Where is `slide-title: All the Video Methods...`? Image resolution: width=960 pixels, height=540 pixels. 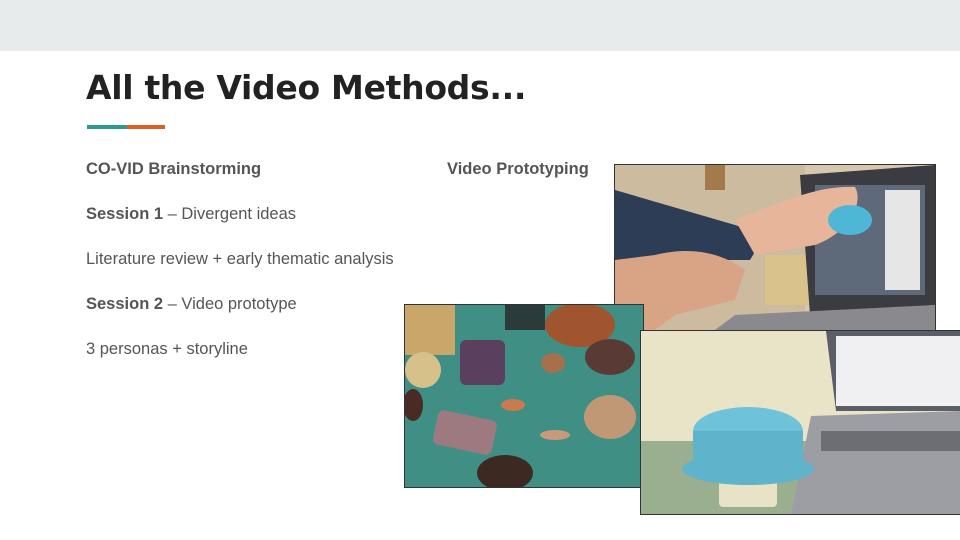
slide-title: All the Video Methods... is located at coordinates (306, 87).